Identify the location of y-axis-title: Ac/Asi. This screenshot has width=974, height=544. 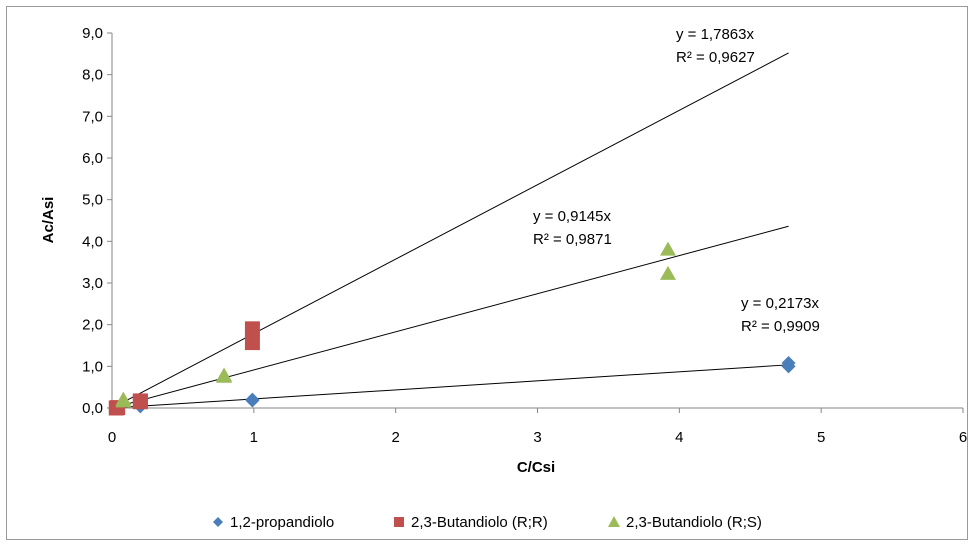
(48, 220).